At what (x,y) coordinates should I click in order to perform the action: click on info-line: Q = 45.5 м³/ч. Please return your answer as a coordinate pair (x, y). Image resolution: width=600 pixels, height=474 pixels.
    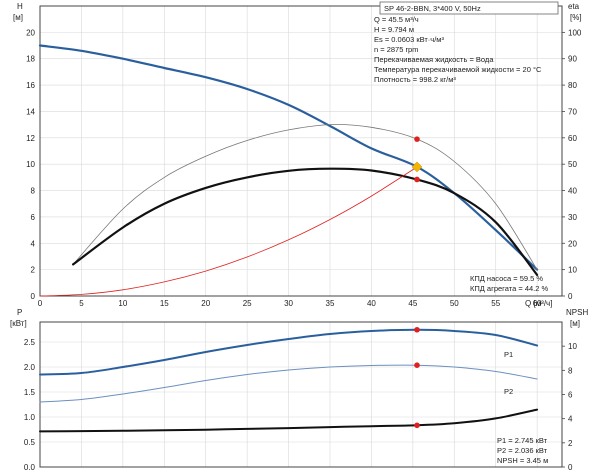
    Looking at the image, I should click on (396, 19).